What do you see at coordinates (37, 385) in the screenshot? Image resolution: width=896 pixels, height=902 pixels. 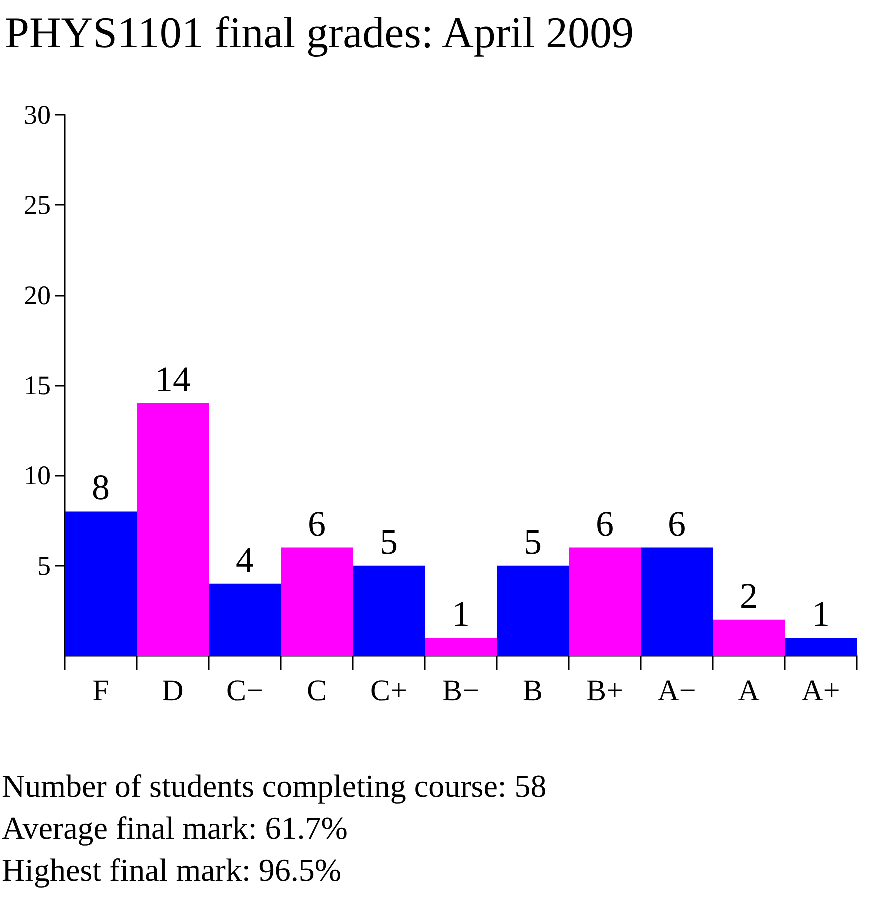 I see `y-tick-label: 15` at bounding box center [37, 385].